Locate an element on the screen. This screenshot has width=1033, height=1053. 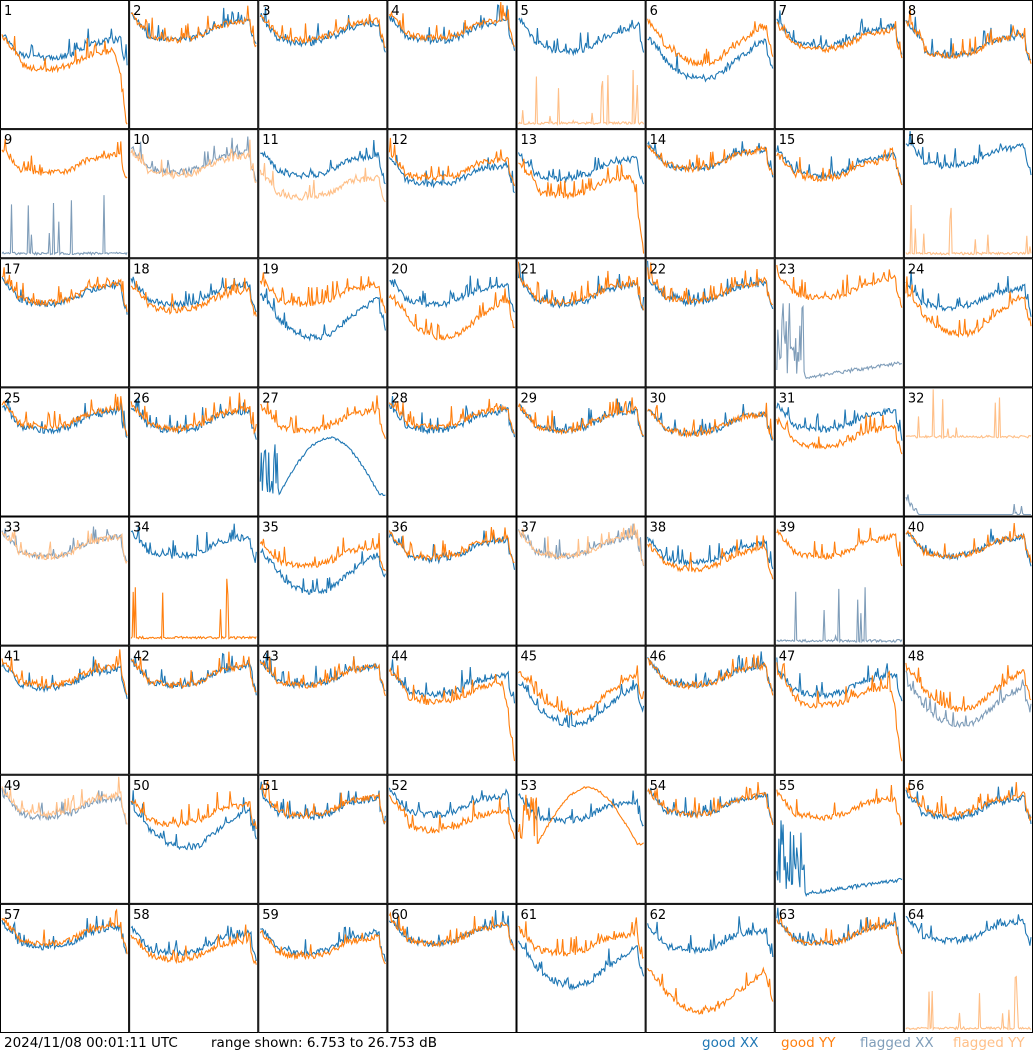
panel-label: 51 is located at coordinates (270, 786).